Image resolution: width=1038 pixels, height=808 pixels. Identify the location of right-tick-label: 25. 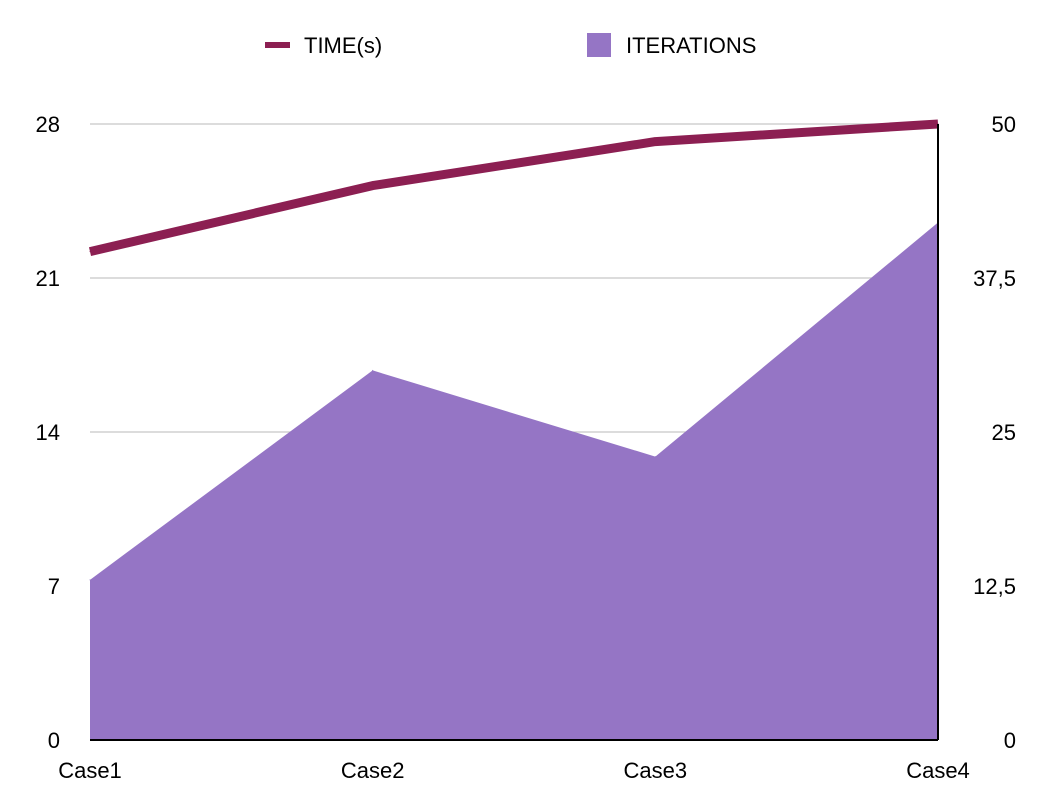
(1004, 432).